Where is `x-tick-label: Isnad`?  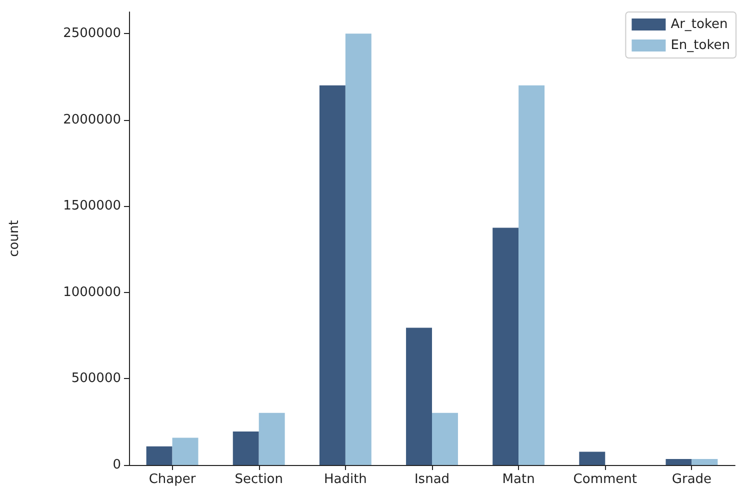
x-tick-label: Isnad is located at coordinates (432, 479).